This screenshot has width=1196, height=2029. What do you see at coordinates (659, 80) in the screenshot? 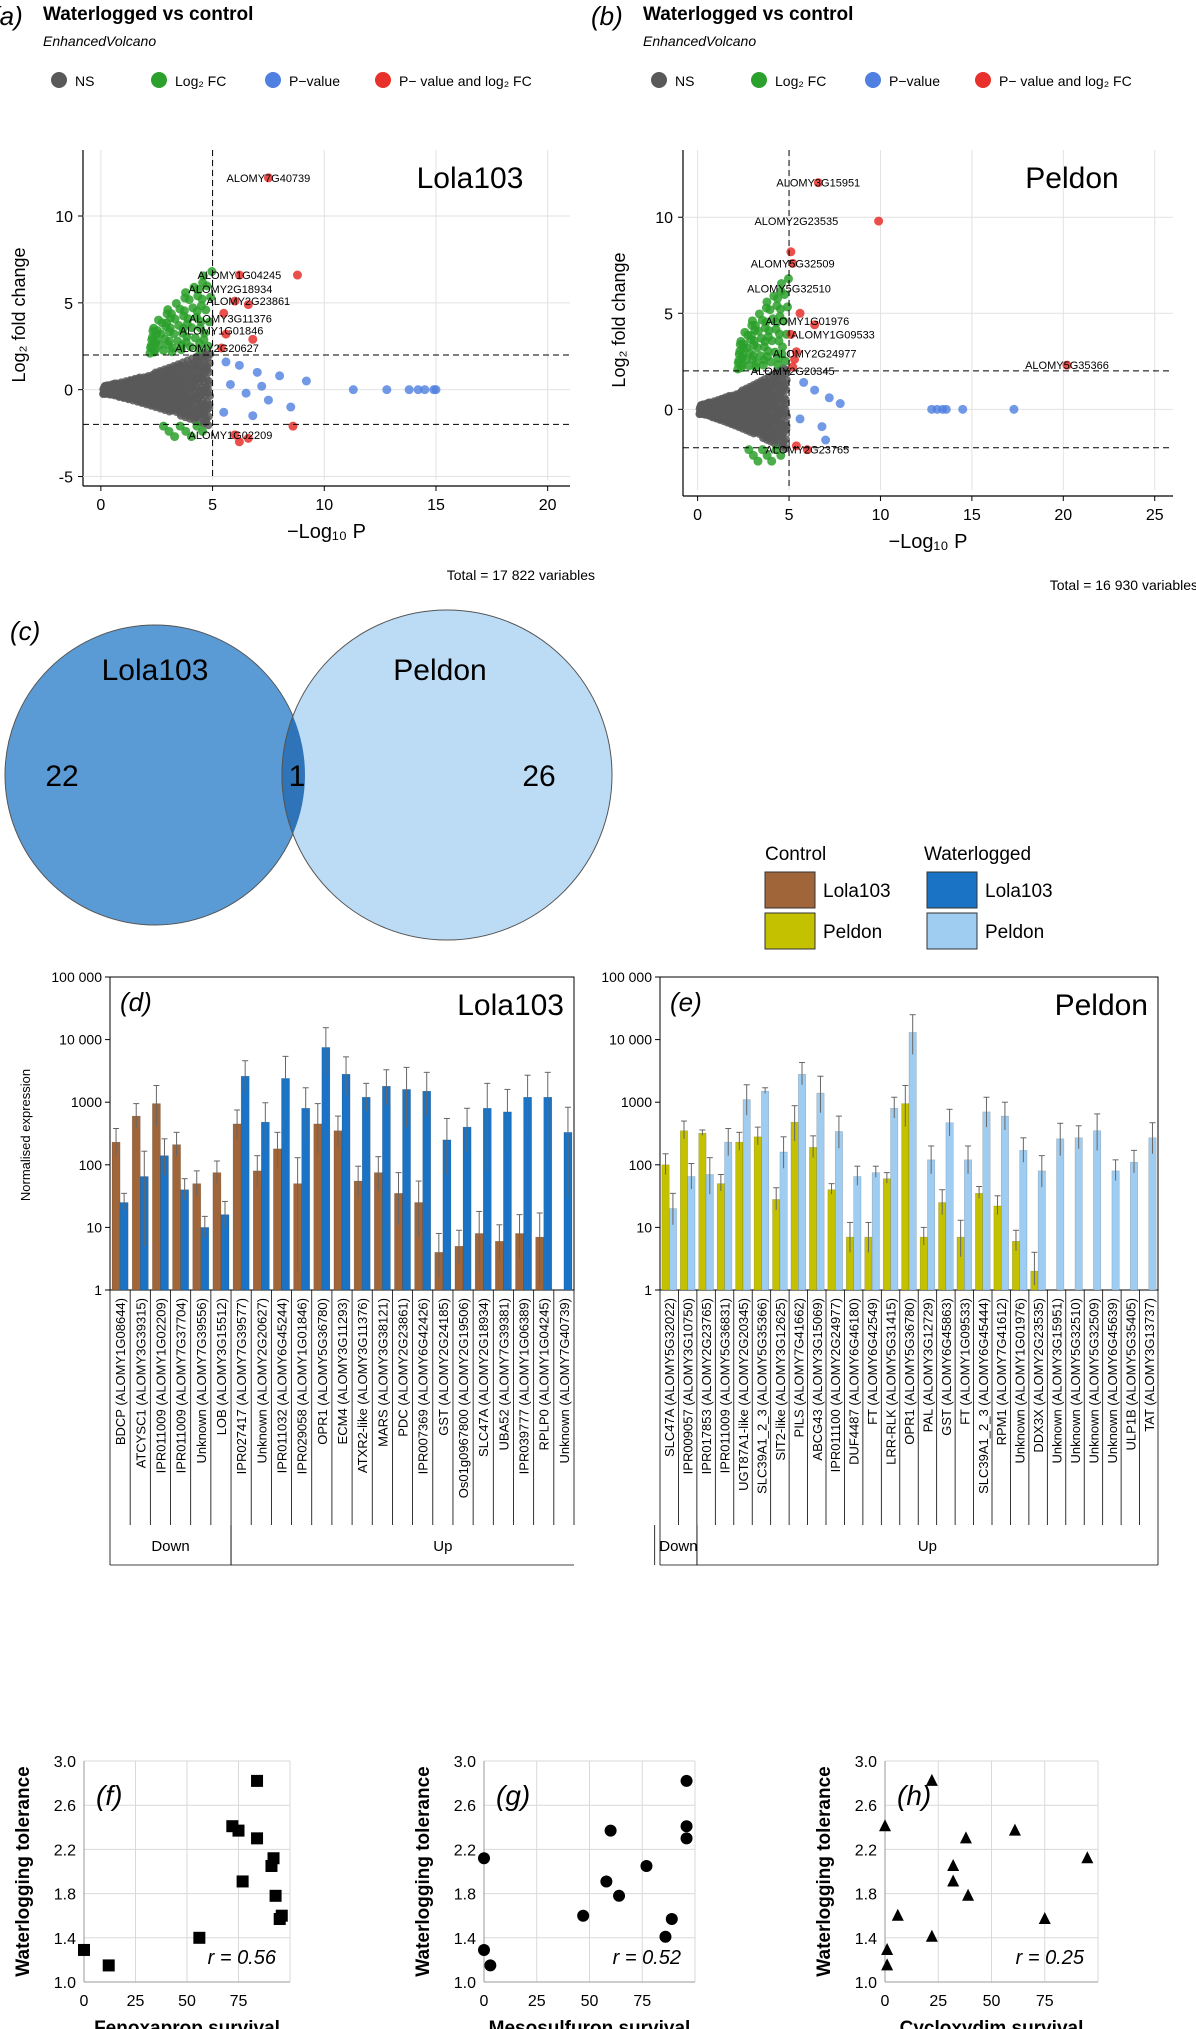
I see `legend-dot` at bounding box center [659, 80].